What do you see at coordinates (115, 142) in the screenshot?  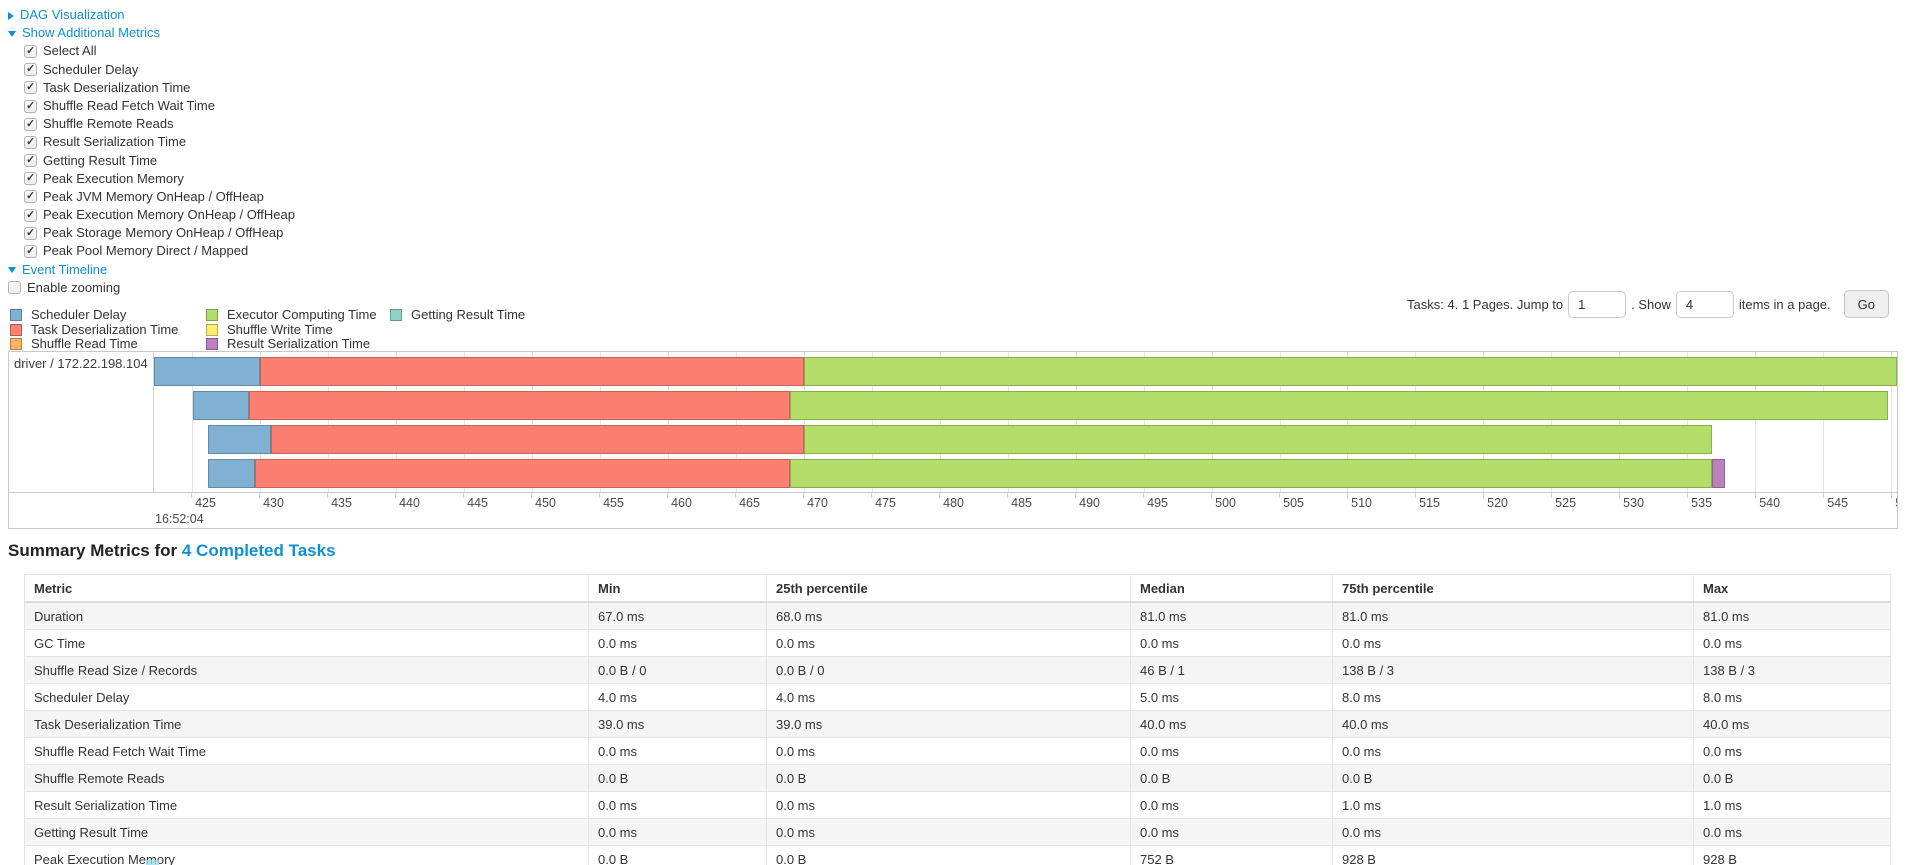 I see `metric-checkbox-label: Result Serialization Time` at bounding box center [115, 142].